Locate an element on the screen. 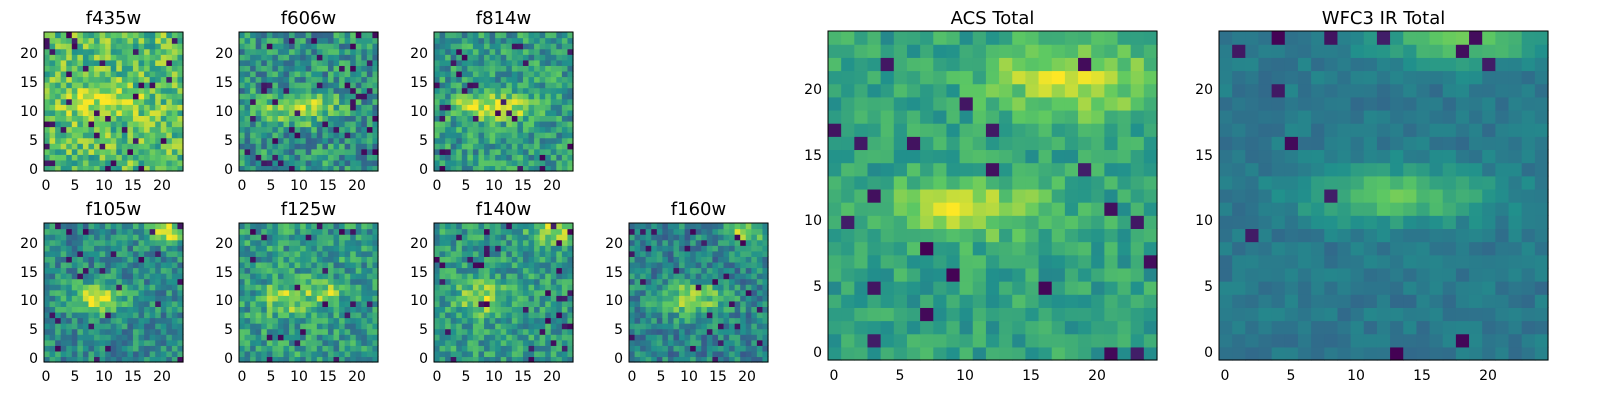 This screenshot has height=400, width=1600. y-ticks: 0 5 10 15 20 is located at coordinates (29, 112).